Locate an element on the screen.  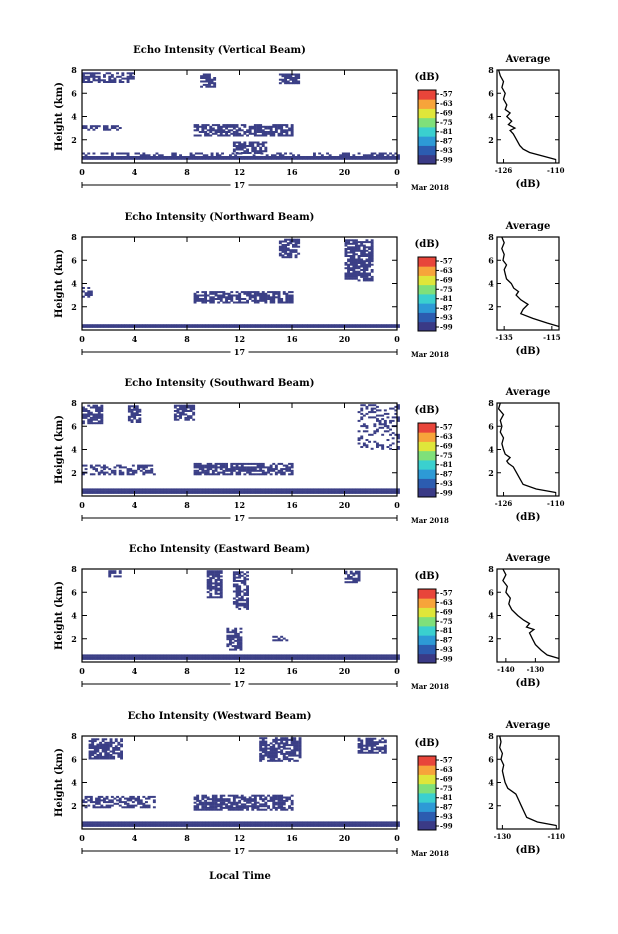
profile-line is located at coordinates (531, 614).